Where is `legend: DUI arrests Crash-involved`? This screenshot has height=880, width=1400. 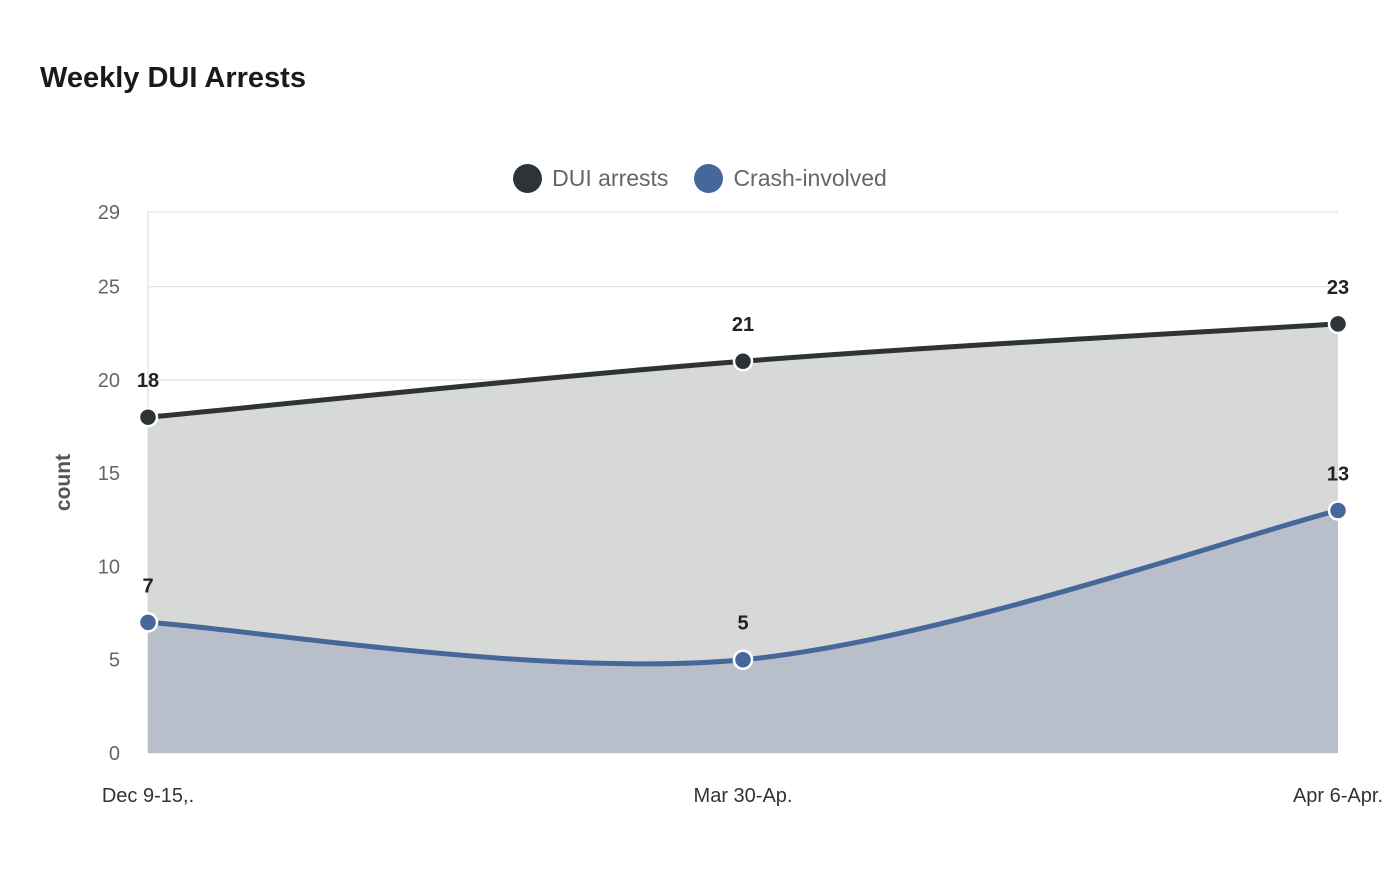 legend: DUI arrests Crash-involved is located at coordinates (700, 178).